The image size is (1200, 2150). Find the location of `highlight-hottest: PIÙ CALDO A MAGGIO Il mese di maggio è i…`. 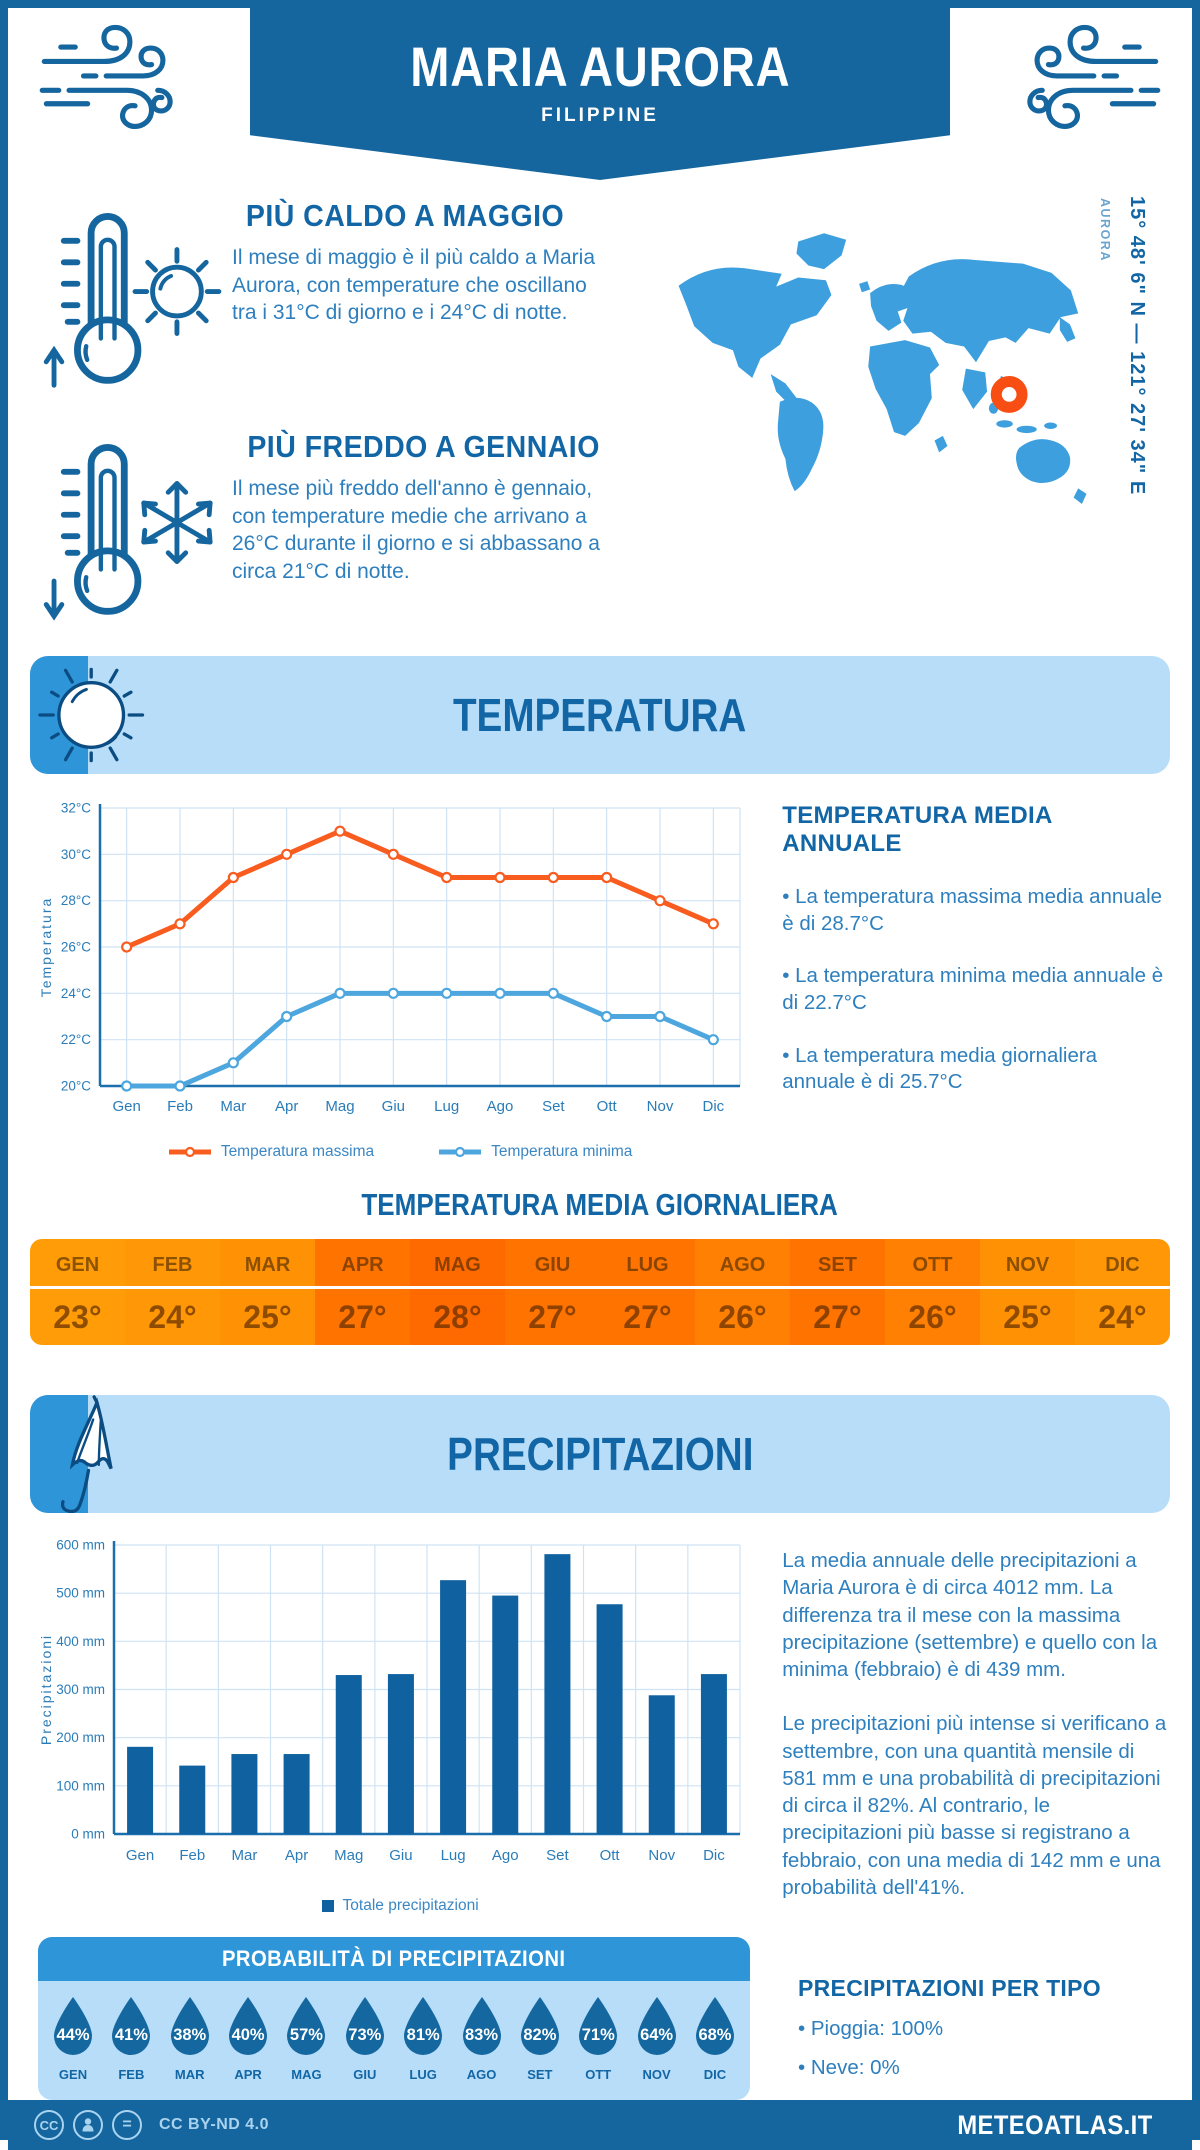

highlight-hottest: PIÙ CALDO A MAGGIO Il mese di maggio è i… is located at coordinates (349, 296).